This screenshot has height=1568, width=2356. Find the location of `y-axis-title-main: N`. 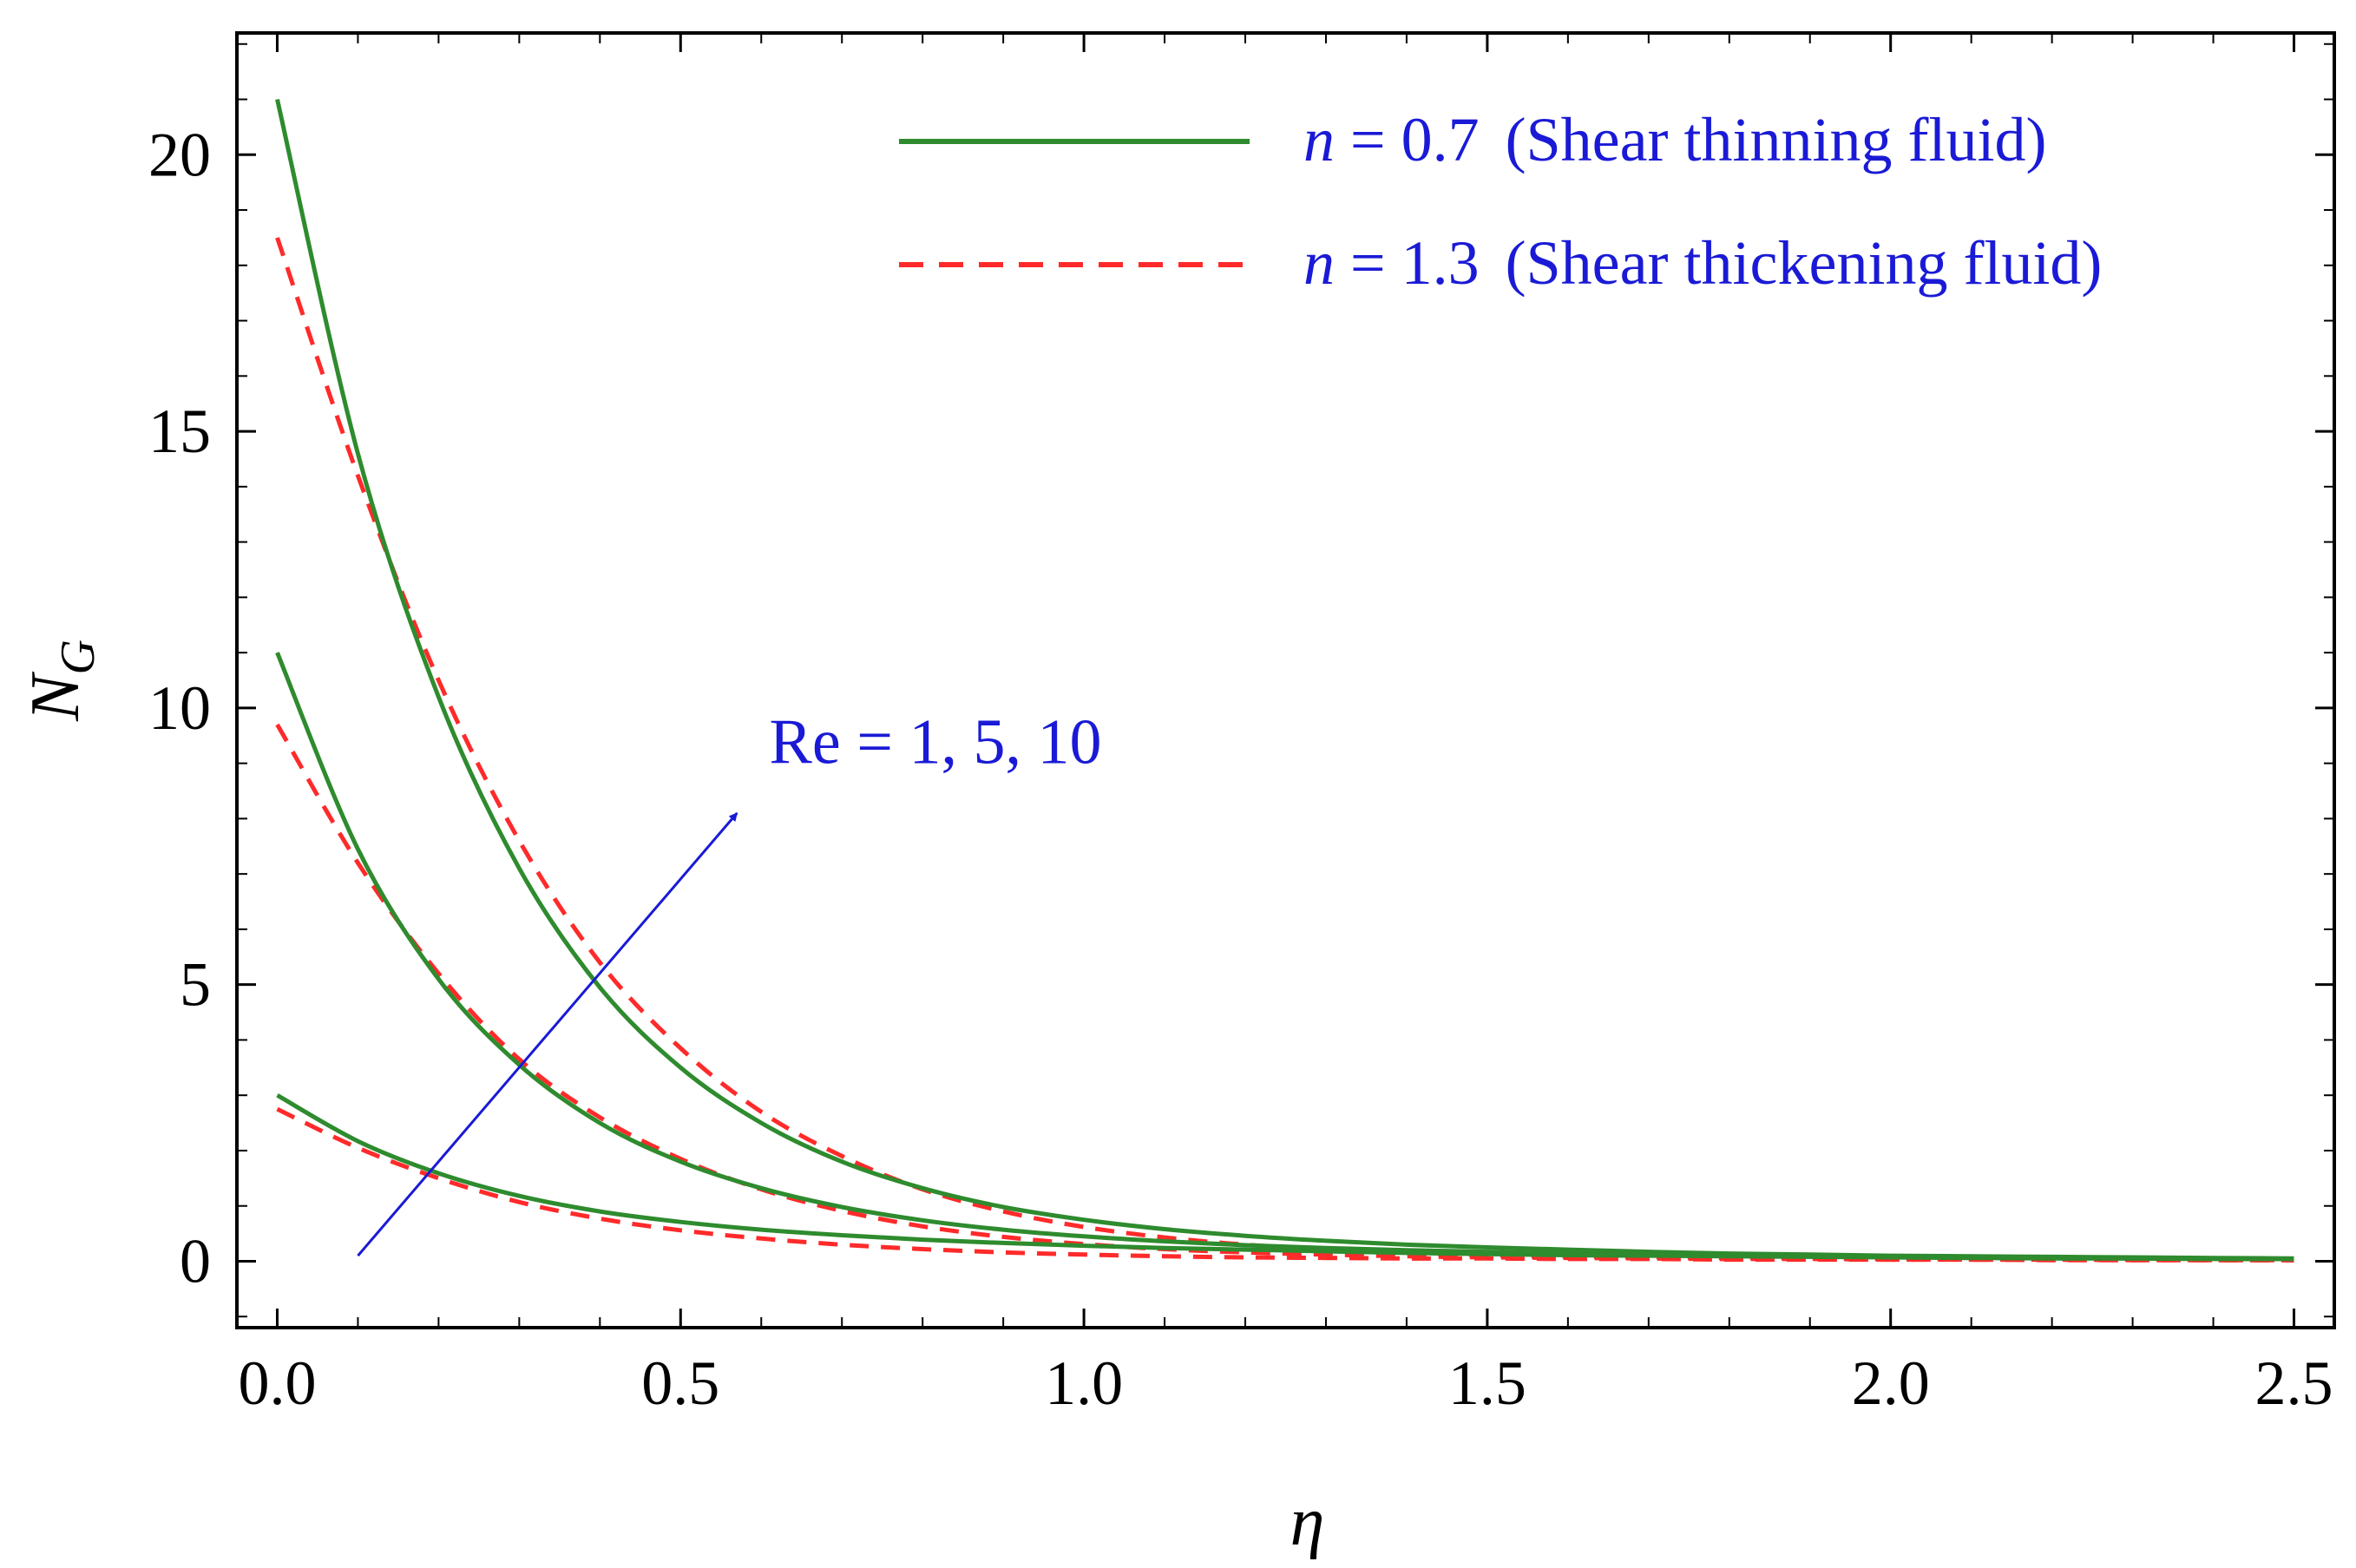

y-axis-title-main: N is located at coordinates (55, 696).